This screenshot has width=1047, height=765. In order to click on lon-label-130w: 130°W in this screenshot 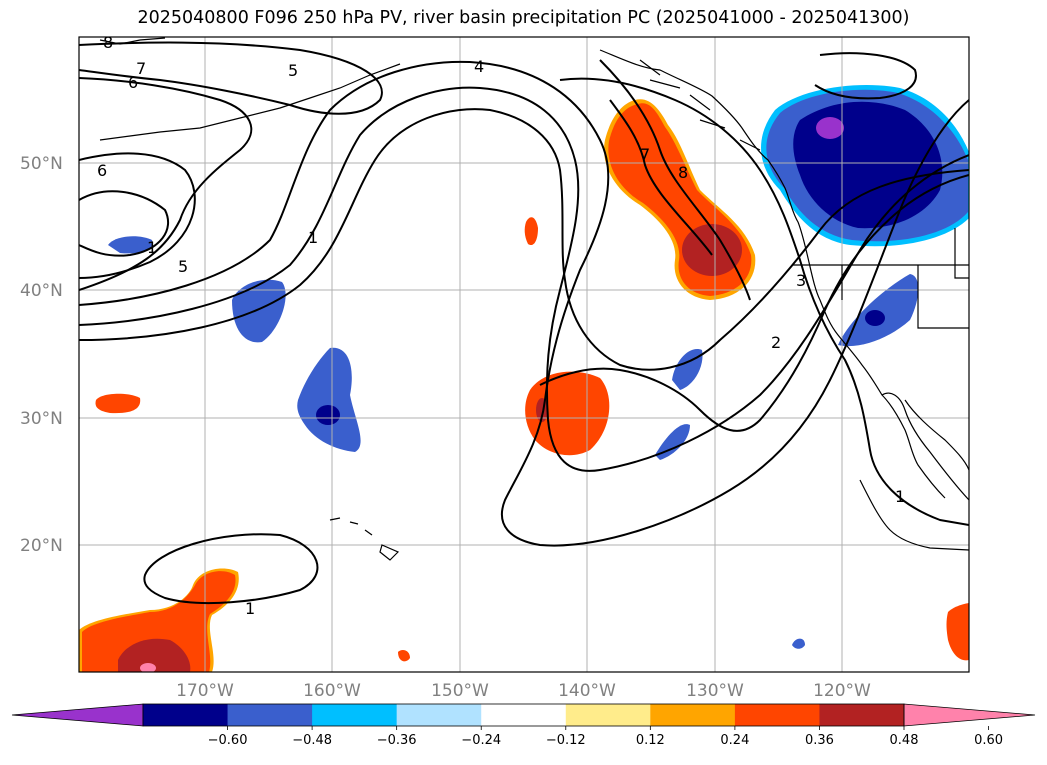, I will do `click(715, 691)`.